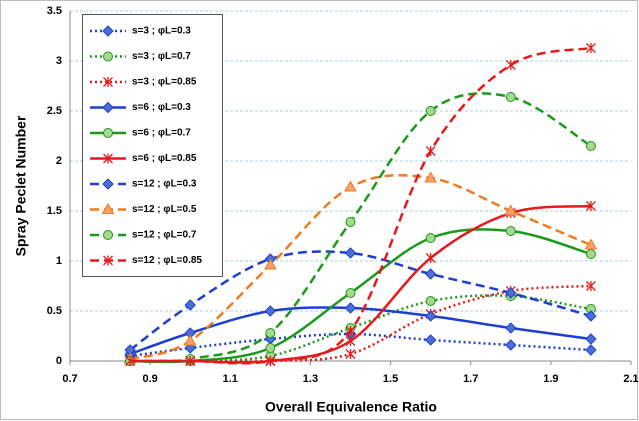 The height and width of the screenshot is (421, 639). I want to click on legend-label: s=3 ; φL=0.85, so click(164, 82).